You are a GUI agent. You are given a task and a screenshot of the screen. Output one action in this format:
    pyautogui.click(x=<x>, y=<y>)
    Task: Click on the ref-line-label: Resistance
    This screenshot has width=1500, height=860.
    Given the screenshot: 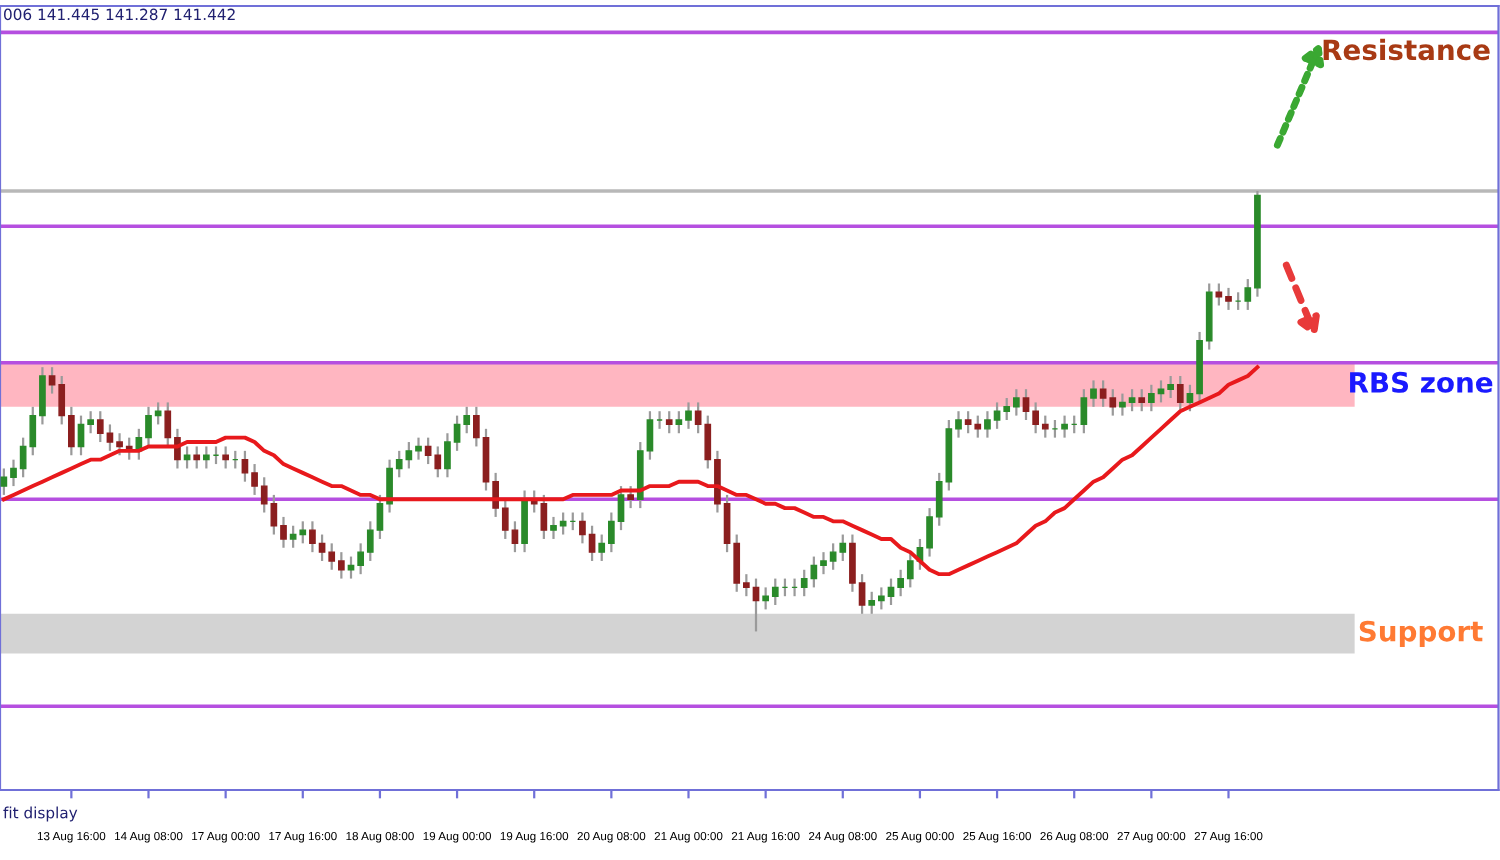 What is the action you would take?
    pyautogui.click(x=1406, y=49)
    